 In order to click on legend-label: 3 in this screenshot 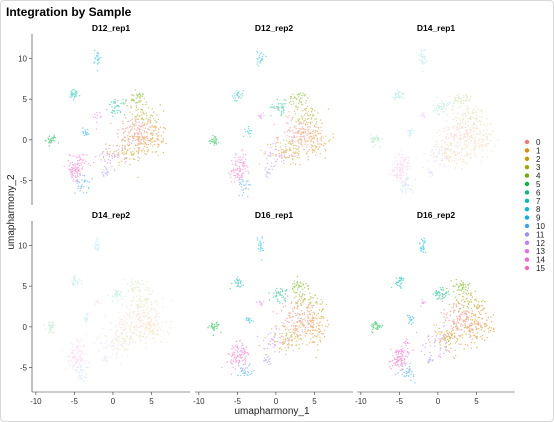, I will do `click(538, 167)`.